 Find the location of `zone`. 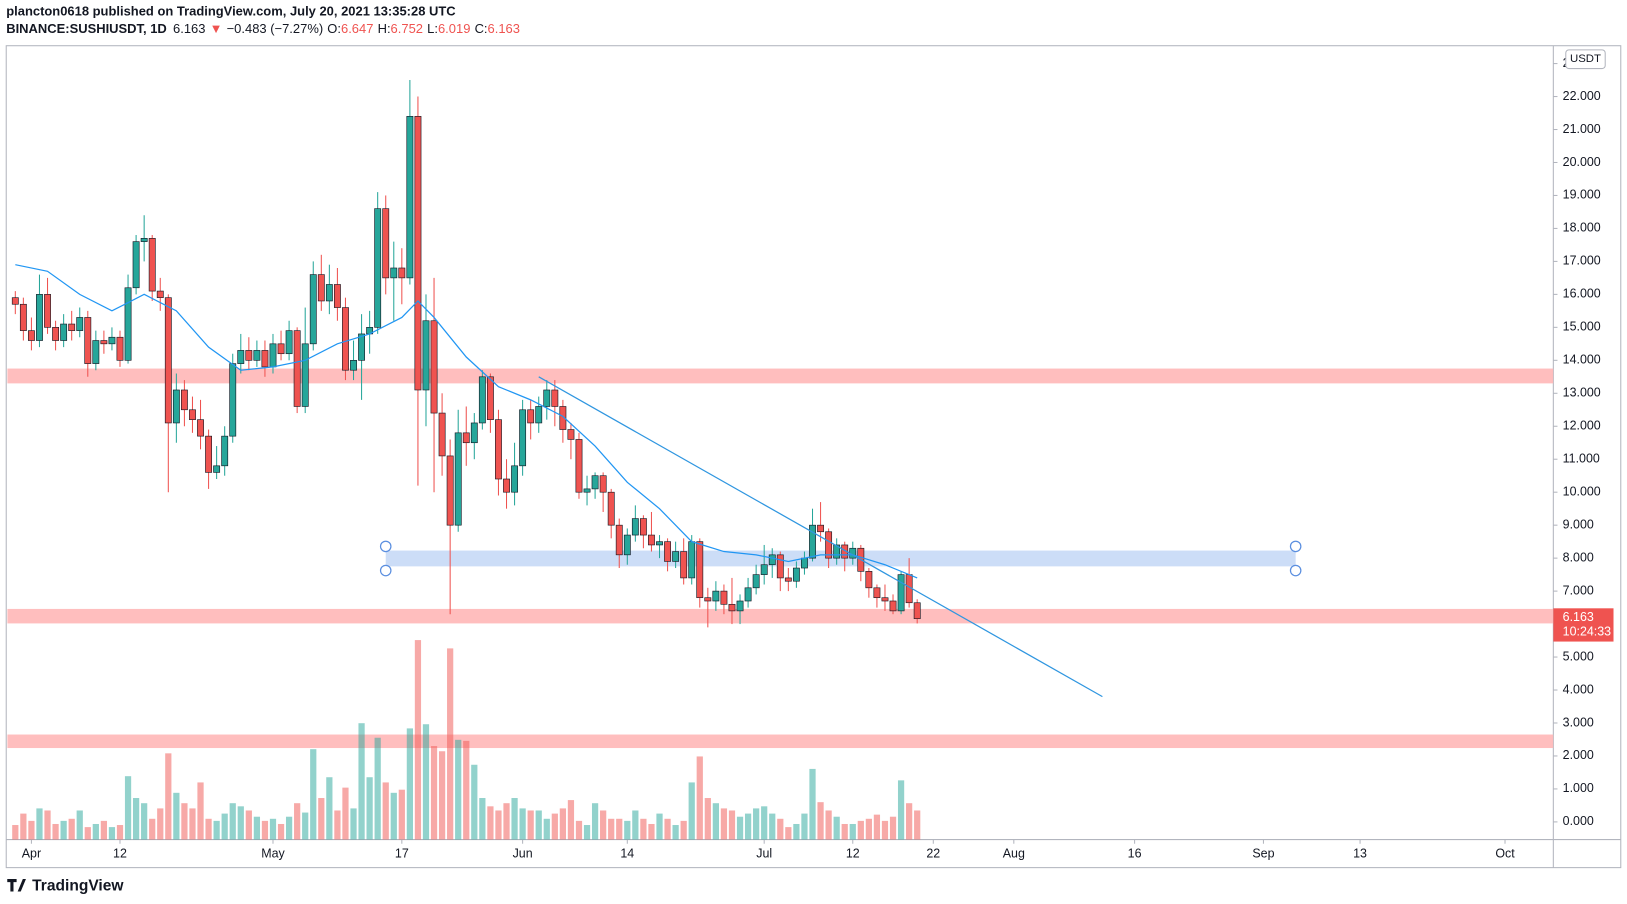

zone is located at coordinates (780, 616).